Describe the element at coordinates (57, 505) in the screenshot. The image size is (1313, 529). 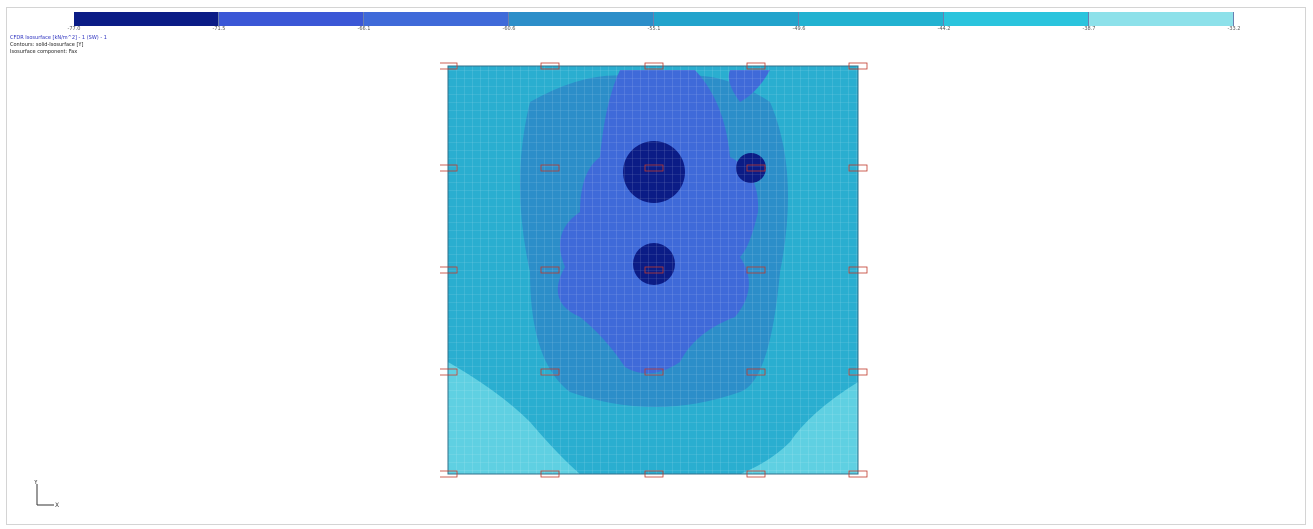
I see `axis-x-label: X` at that location.